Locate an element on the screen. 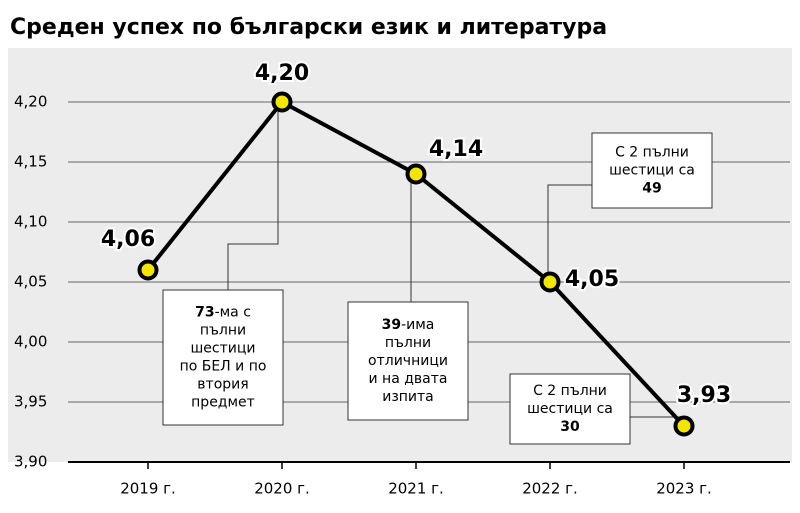 The height and width of the screenshot is (513, 800). annotation-span: и на двата is located at coordinates (408, 379).